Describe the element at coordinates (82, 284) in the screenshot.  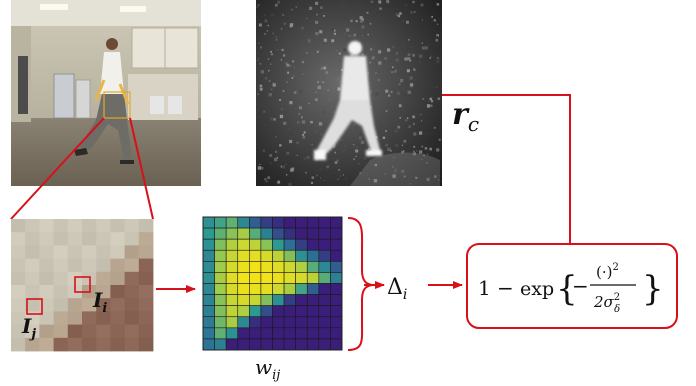
I see `pixel-i-box` at that location.